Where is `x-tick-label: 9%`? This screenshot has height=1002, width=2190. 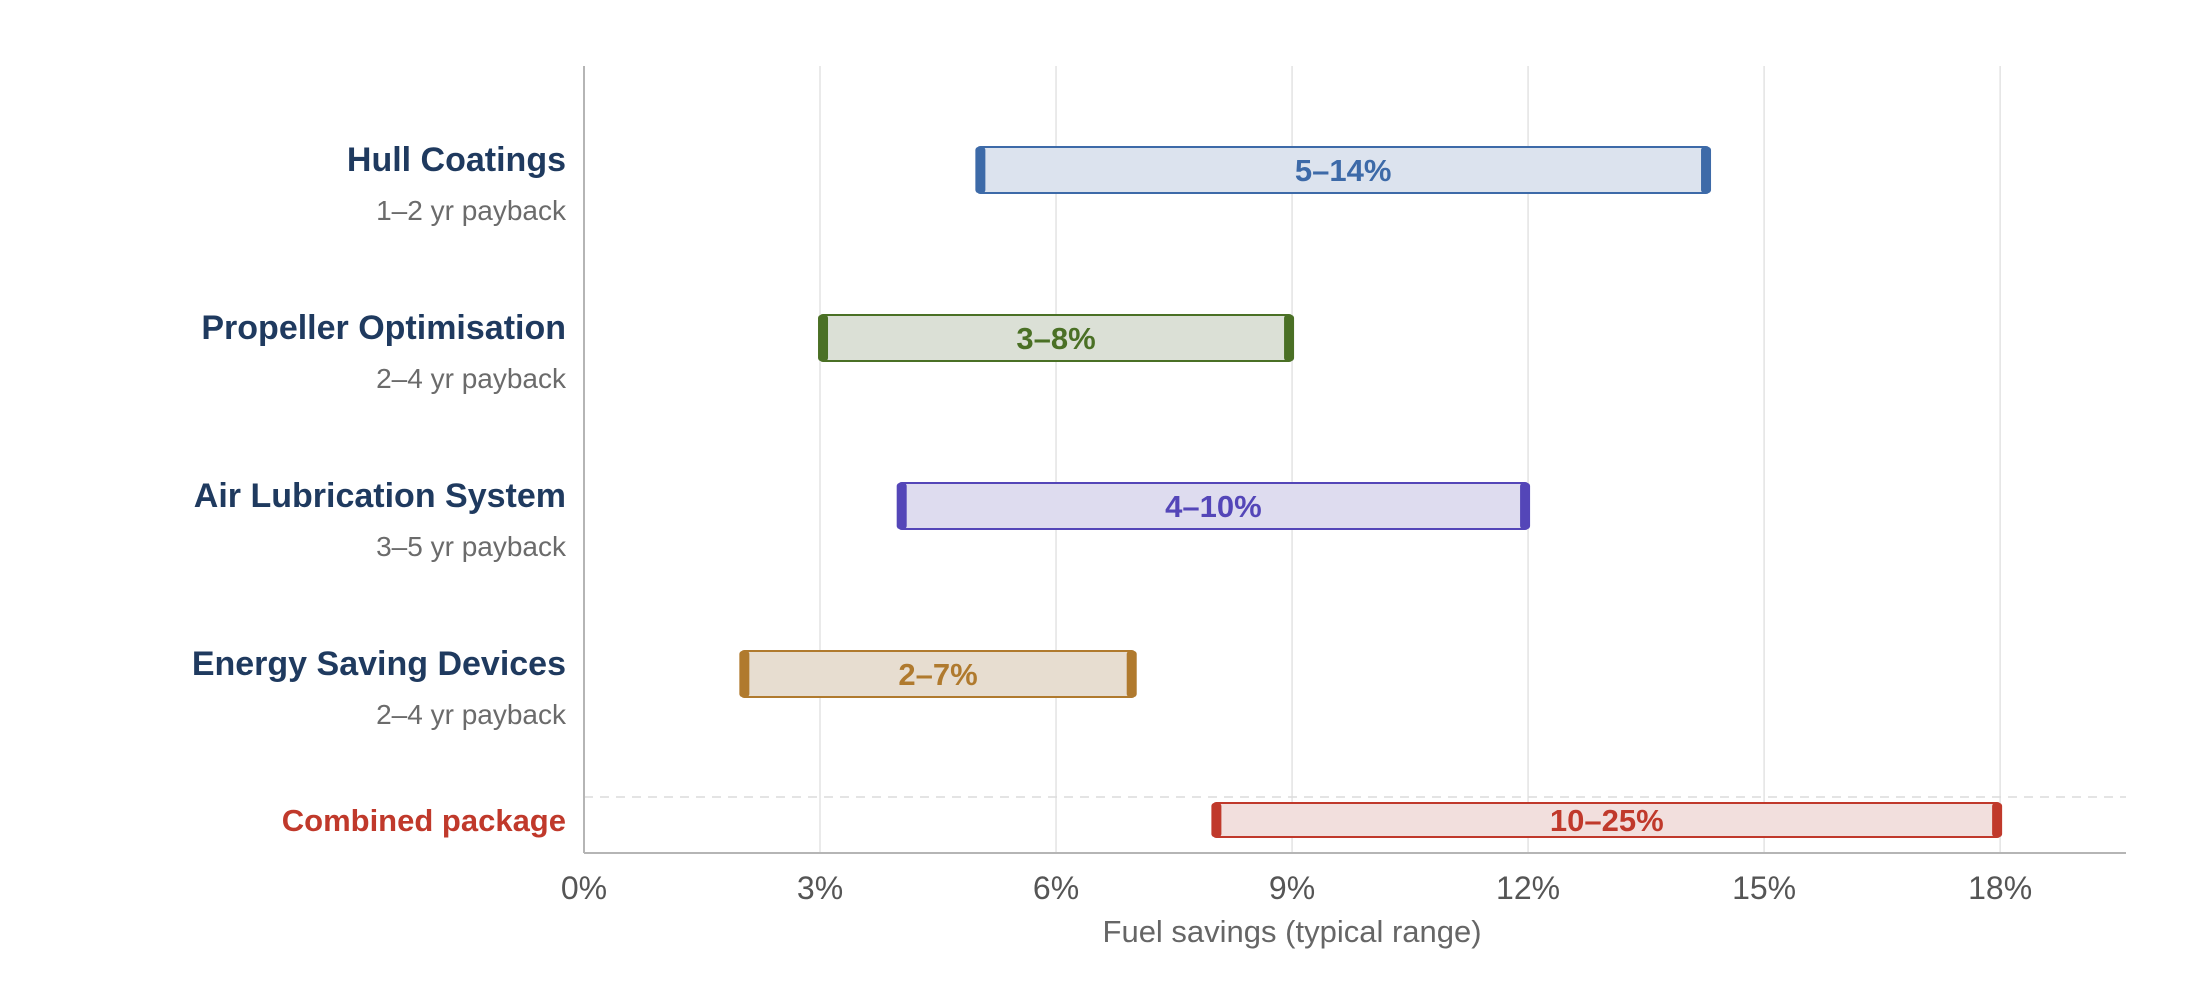
x-tick-label: 9% is located at coordinates (1292, 888).